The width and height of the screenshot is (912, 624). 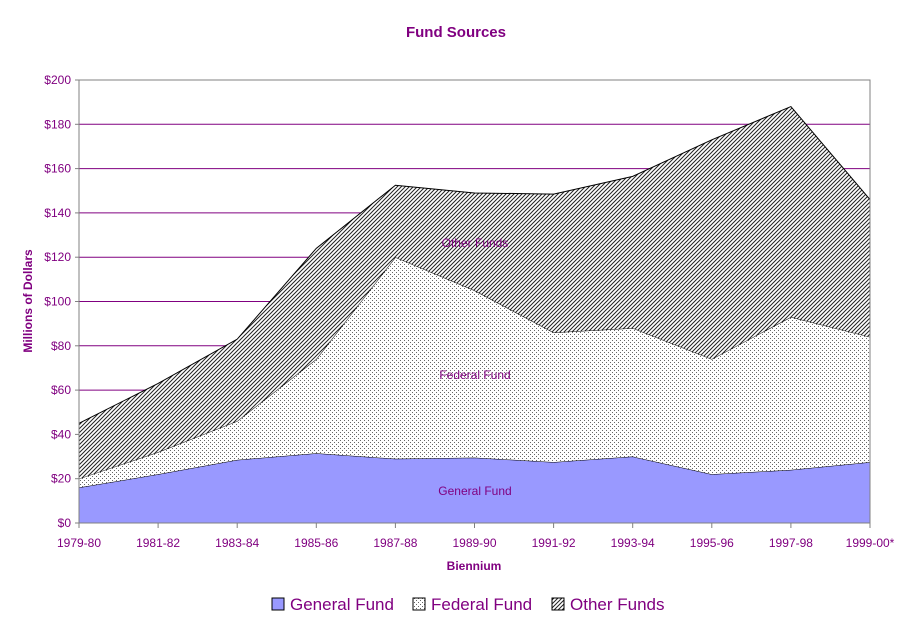 What do you see at coordinates (419, 604) in the screenshot?
I see `legend-swatch-federal-fund` at bounding box center [419, 604].